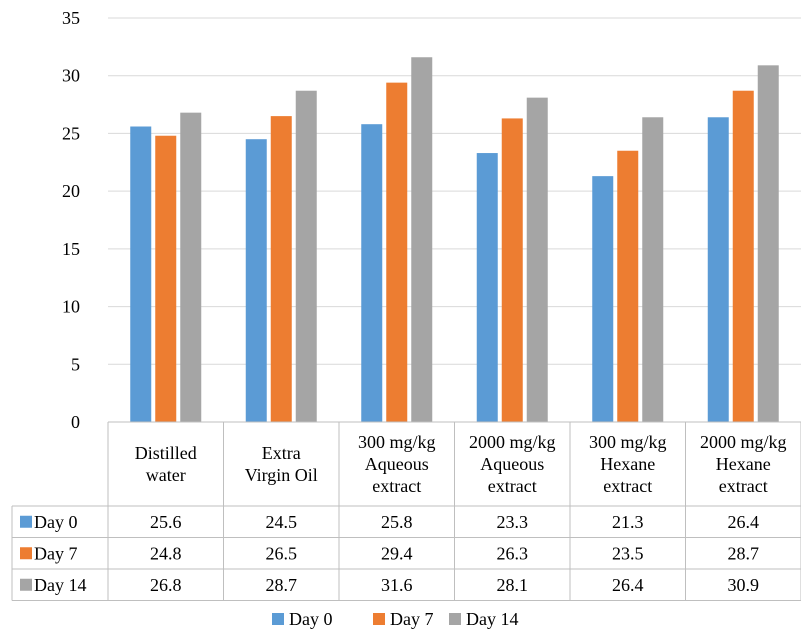 The image size is (801, 640). I want to click on table-series-name: Day 14, so click(60, 585).